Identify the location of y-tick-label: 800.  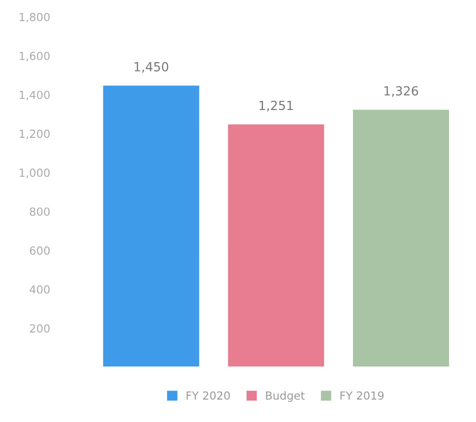
(40, 211).